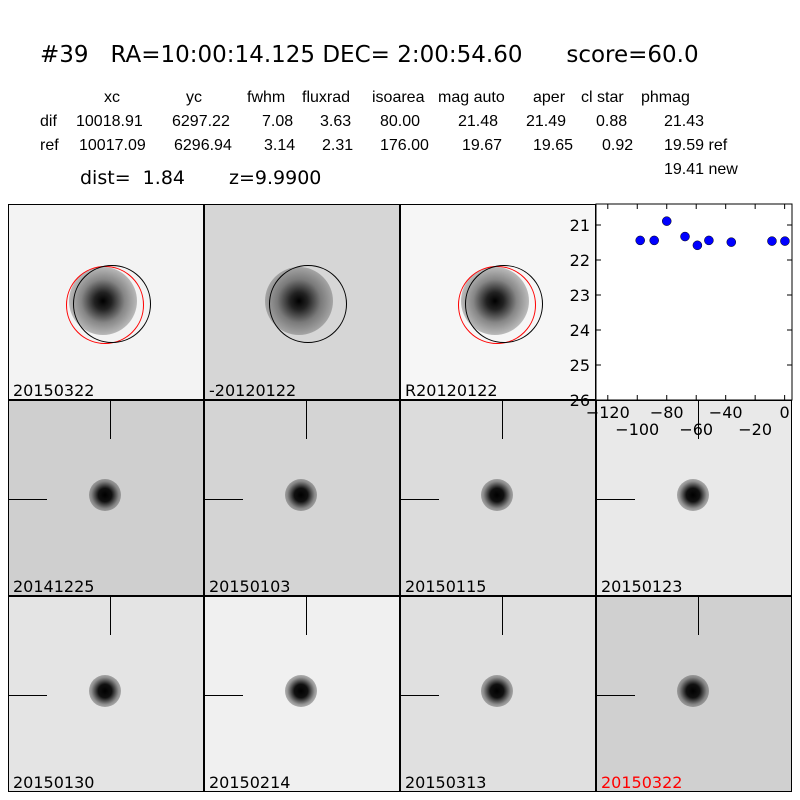 Image resolution: width=800 pixels, height=800 pixels. Describe the element at coordinates (451, 390) in the screenshot. I see `stamp-date-label: R20120122` at that location.